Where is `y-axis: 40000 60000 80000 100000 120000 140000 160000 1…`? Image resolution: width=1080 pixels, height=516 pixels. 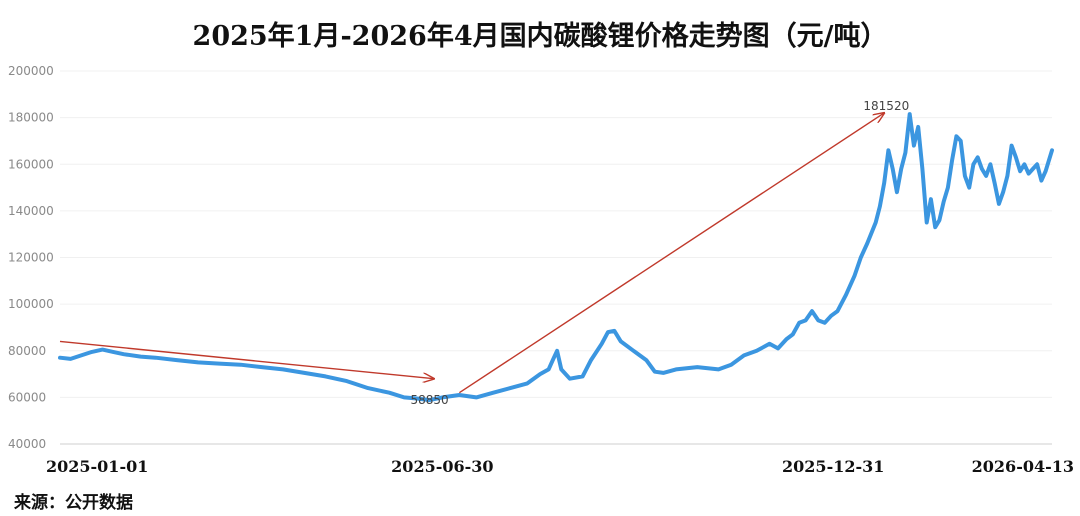 y-axis: 40000 60000 80000 100000 120000 140000 160000 1… is located at coordinates (31, 257).